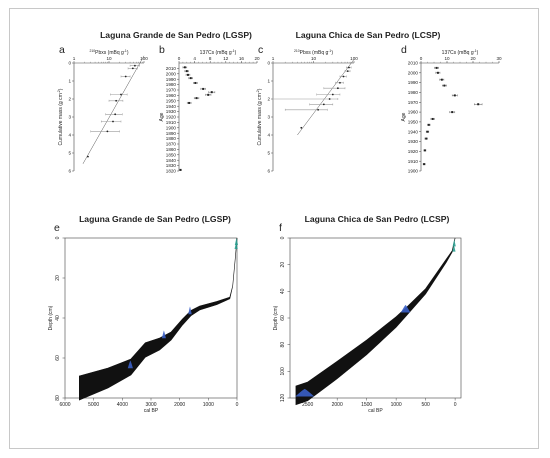 This screenshot has height=458, width=550. I want to click on y-tick-label-d: 1990, so click(413, 82).